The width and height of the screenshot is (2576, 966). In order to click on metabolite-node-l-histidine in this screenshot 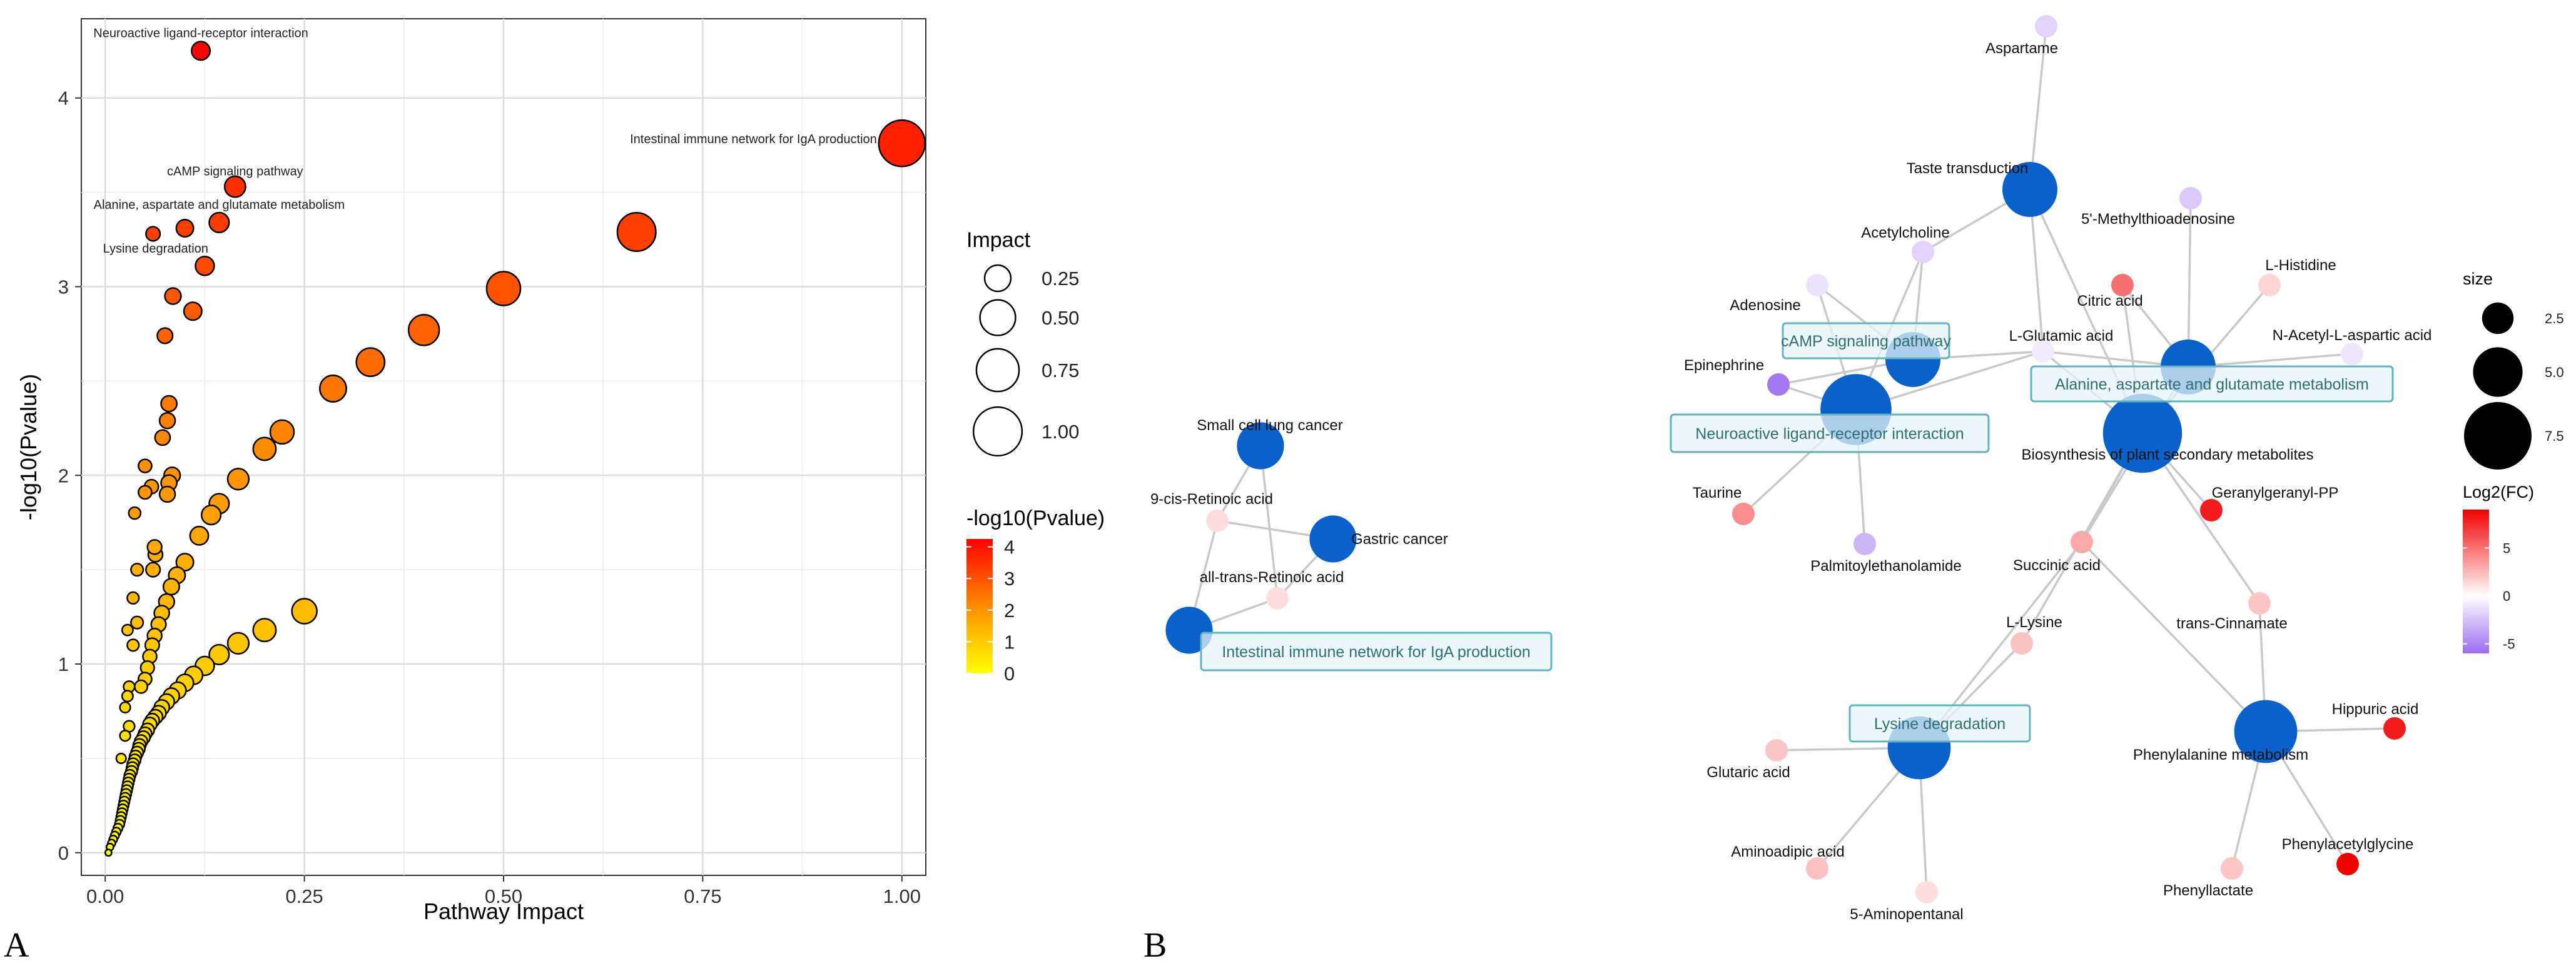, I will do `click(2269, 285)`.